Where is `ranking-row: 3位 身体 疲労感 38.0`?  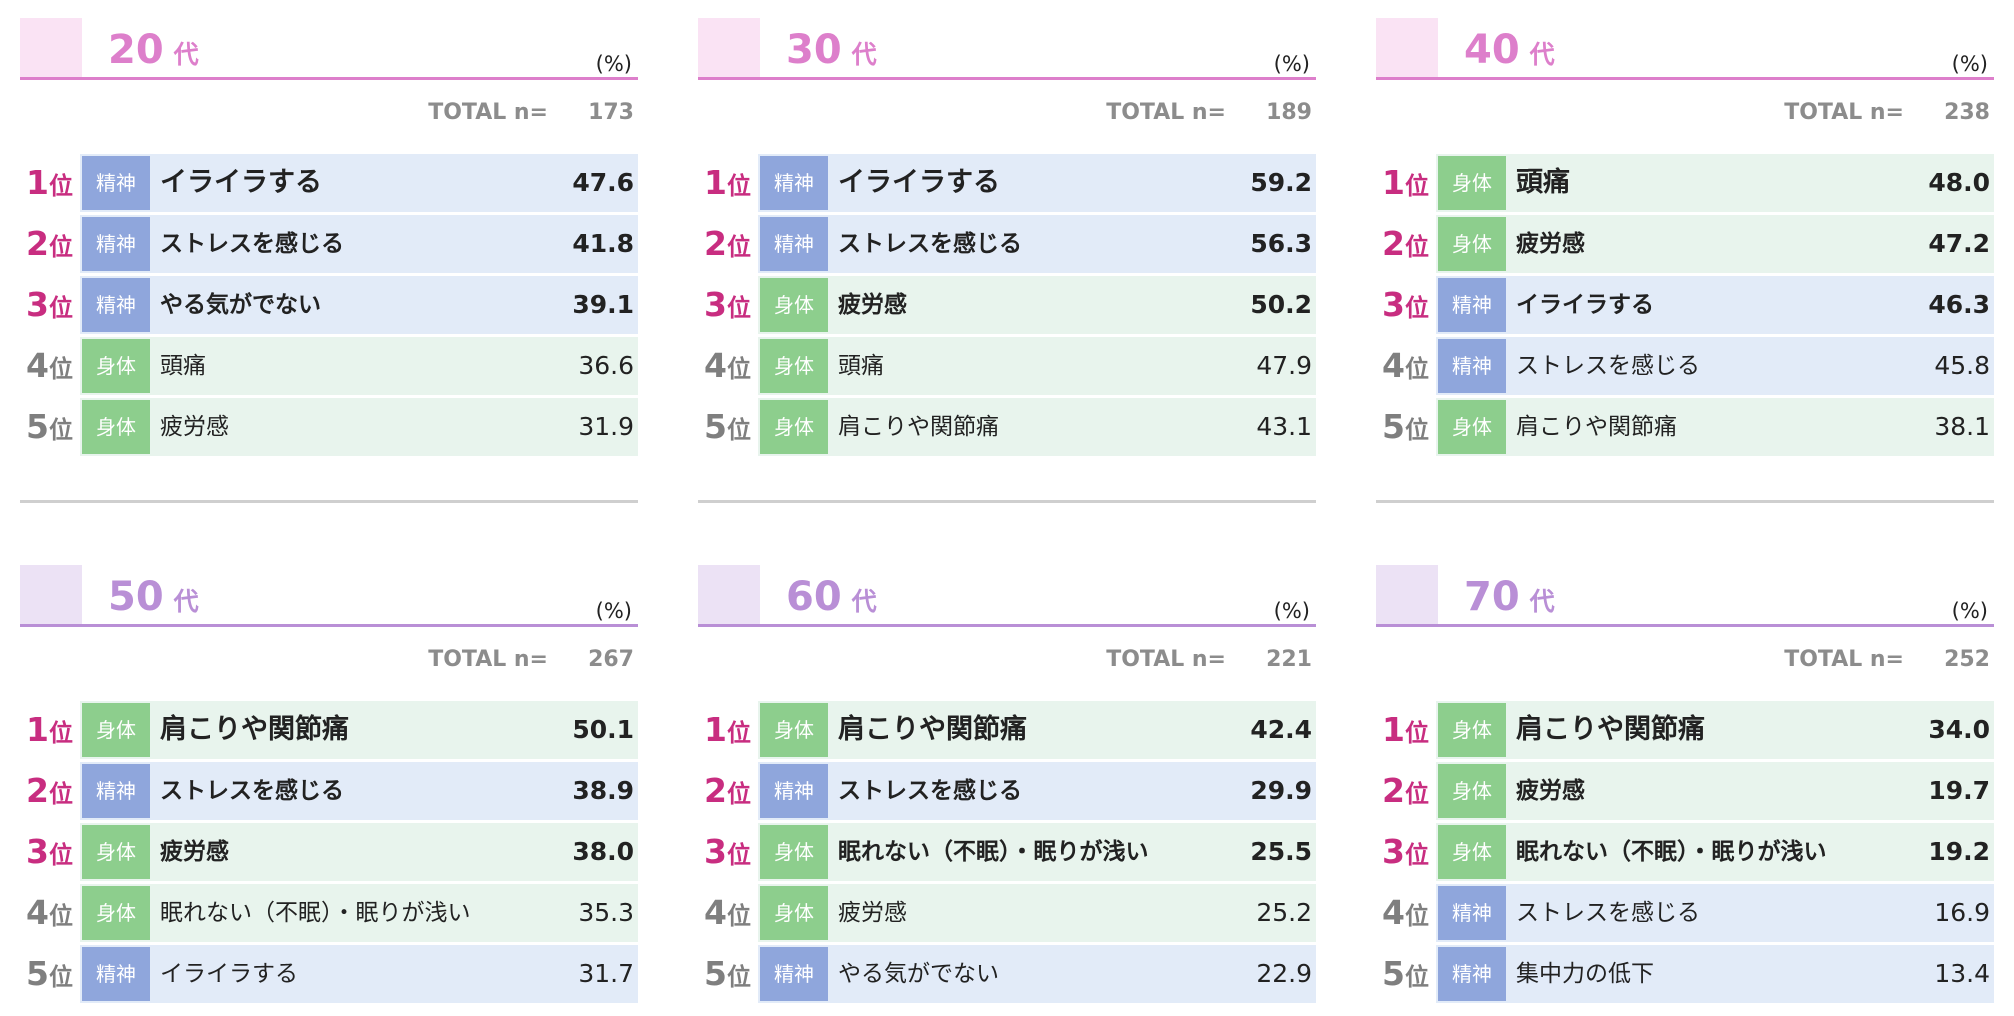
ranking-row: 3位 身体 疲労感 38.0 is located at coordinates (329, 852).